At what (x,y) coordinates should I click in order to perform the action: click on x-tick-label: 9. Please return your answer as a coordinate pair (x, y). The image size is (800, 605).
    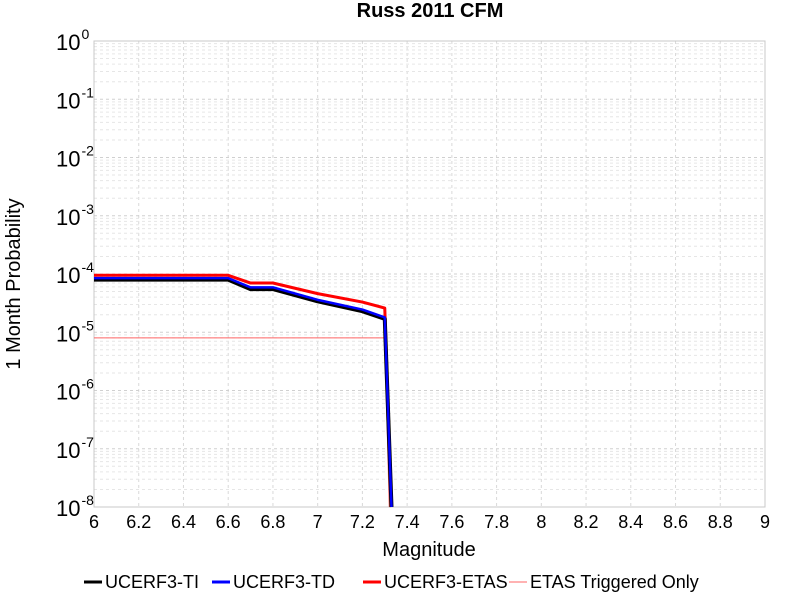
    Looking at the image, I should click on (765, 522).